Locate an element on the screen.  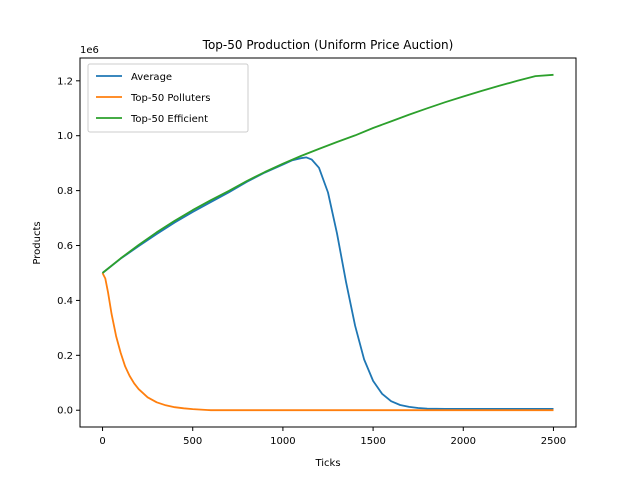
y-tick-label: 0.0 is located at coordinates (65, 411).